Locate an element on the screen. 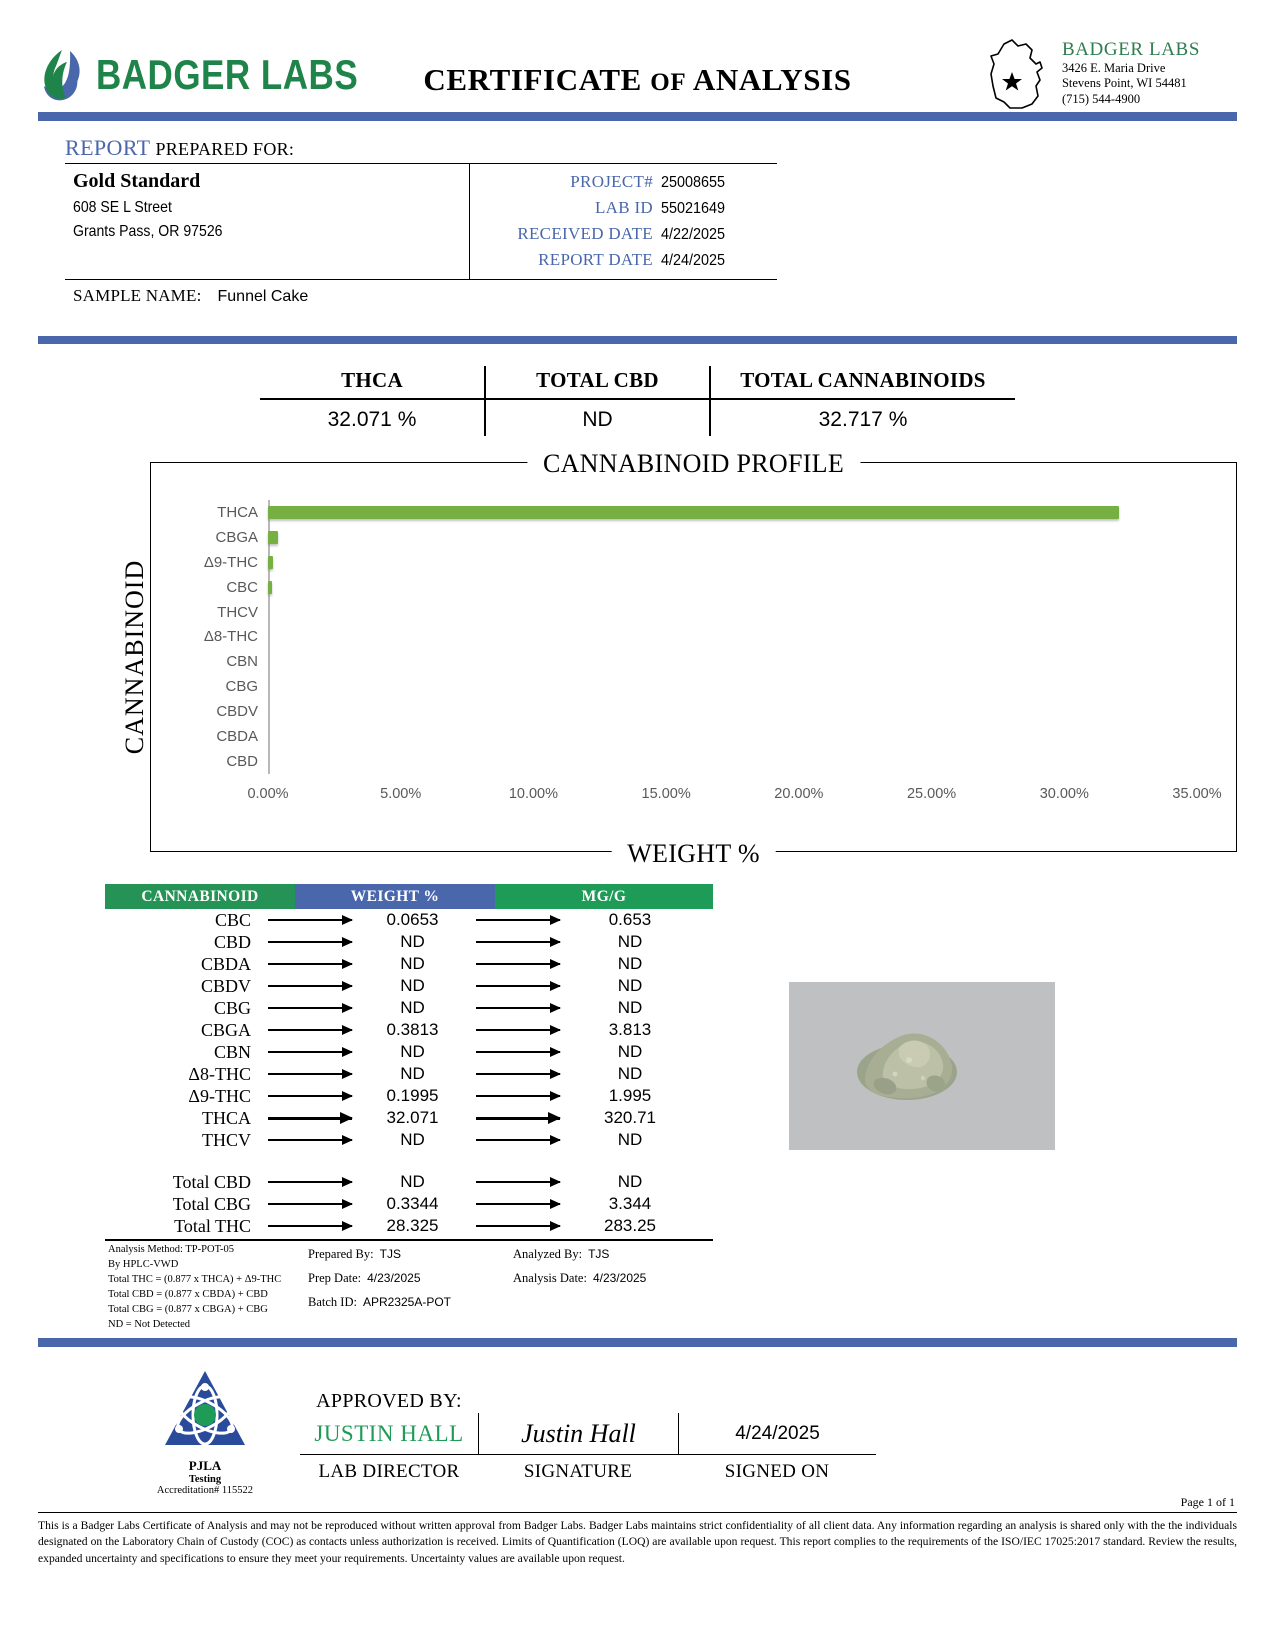 This screenshot has height=1650, width=1275. result-analyte: CBC is located at coordinates (232, 919).